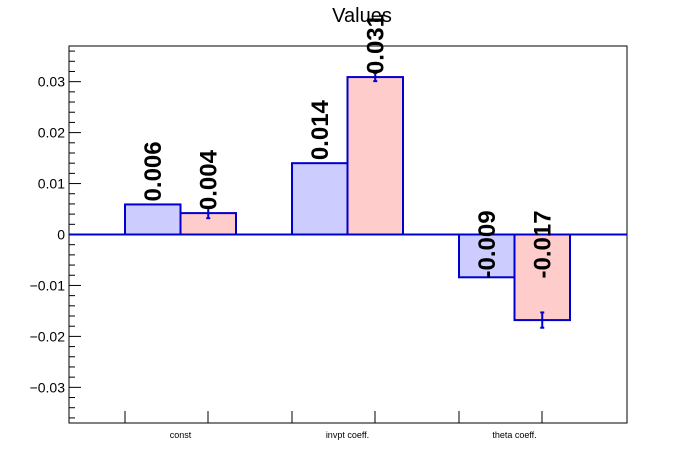  I want to click on x-axis: const invpt coeff. theta coeff., so click(333, 425).